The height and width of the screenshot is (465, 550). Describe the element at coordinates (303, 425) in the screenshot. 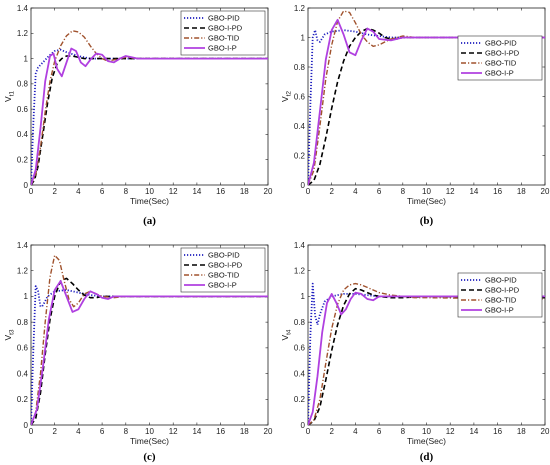

I see `y-tick-label: 0` at that location.